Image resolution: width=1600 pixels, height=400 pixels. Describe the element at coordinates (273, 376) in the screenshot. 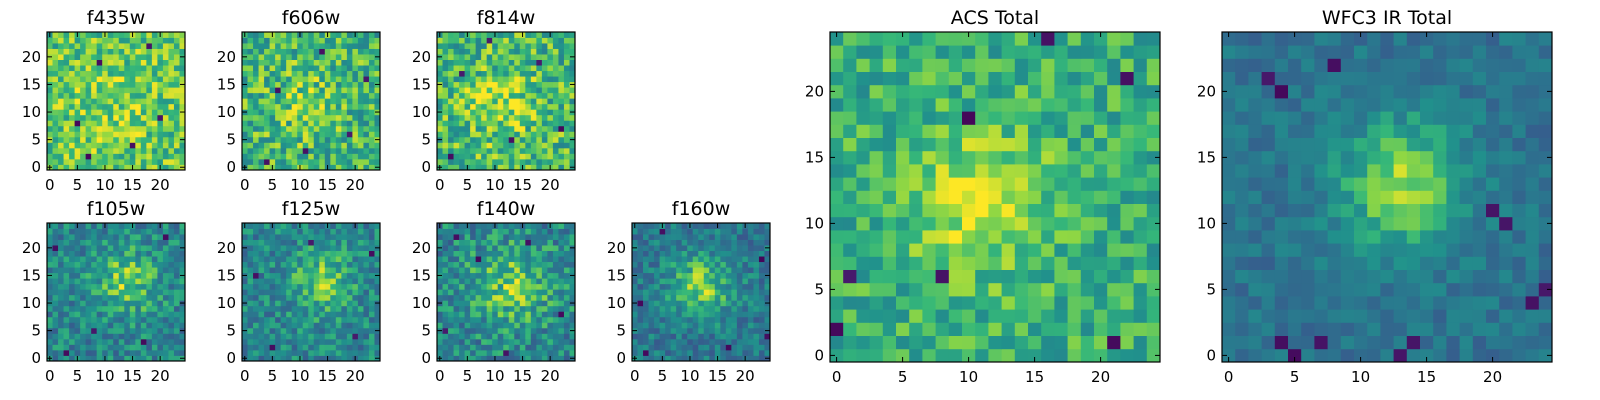

I see `x-tick-label: 5` at that location.